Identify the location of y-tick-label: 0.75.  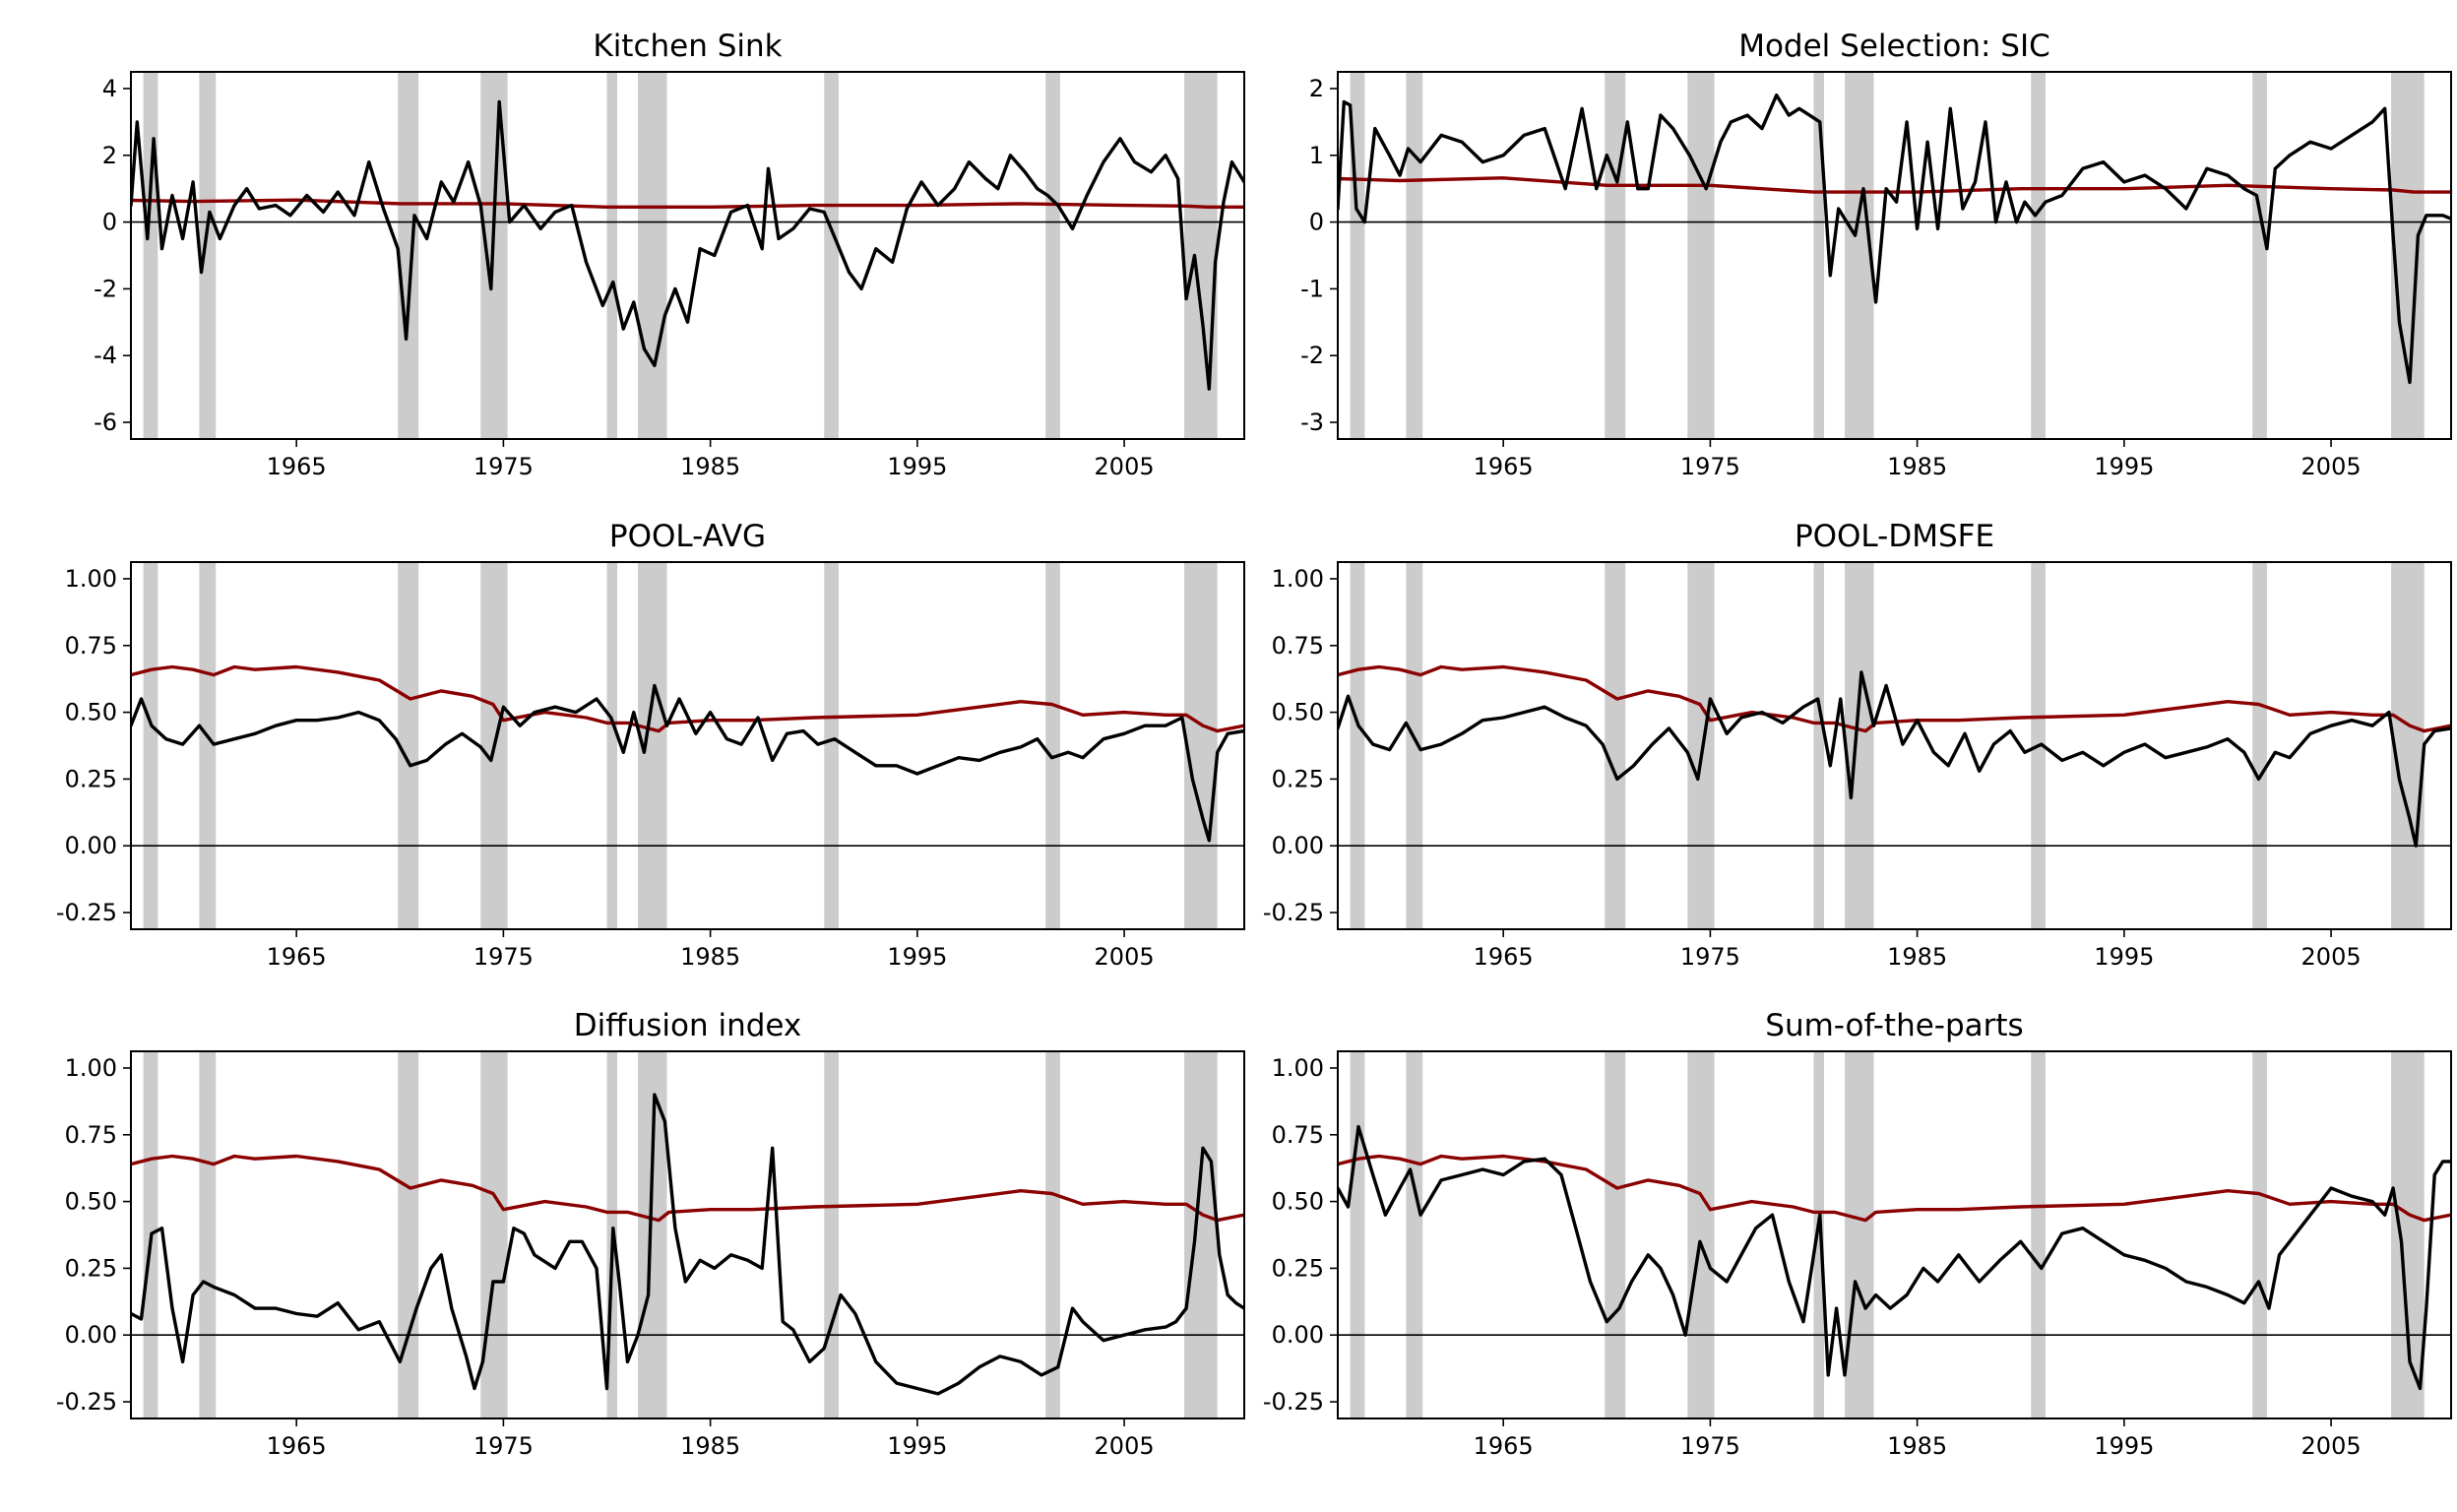
(91, 646).